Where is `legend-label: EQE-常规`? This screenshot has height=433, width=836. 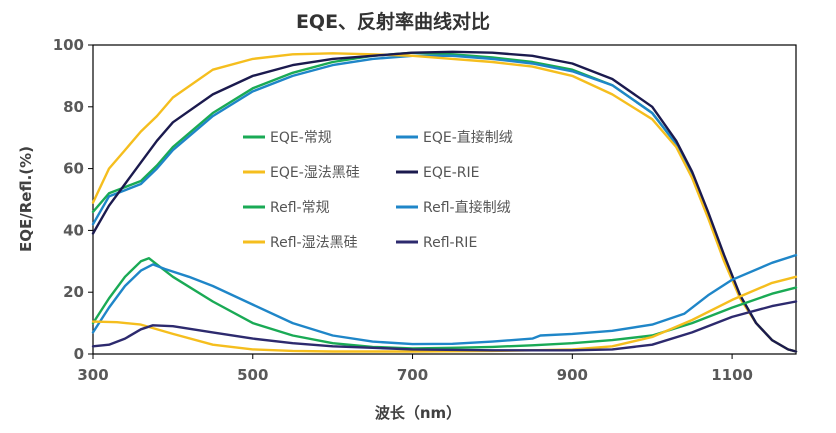
legend-label: EQE-常规 is located at coordinates (301, 138).